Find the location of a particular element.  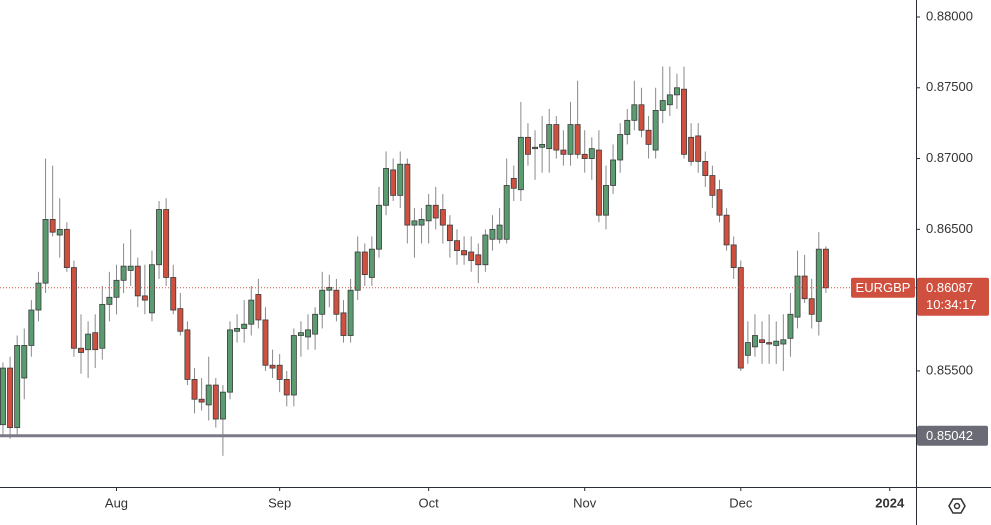

last-price-label: 0.86087 is located at coordinates (949, 287).